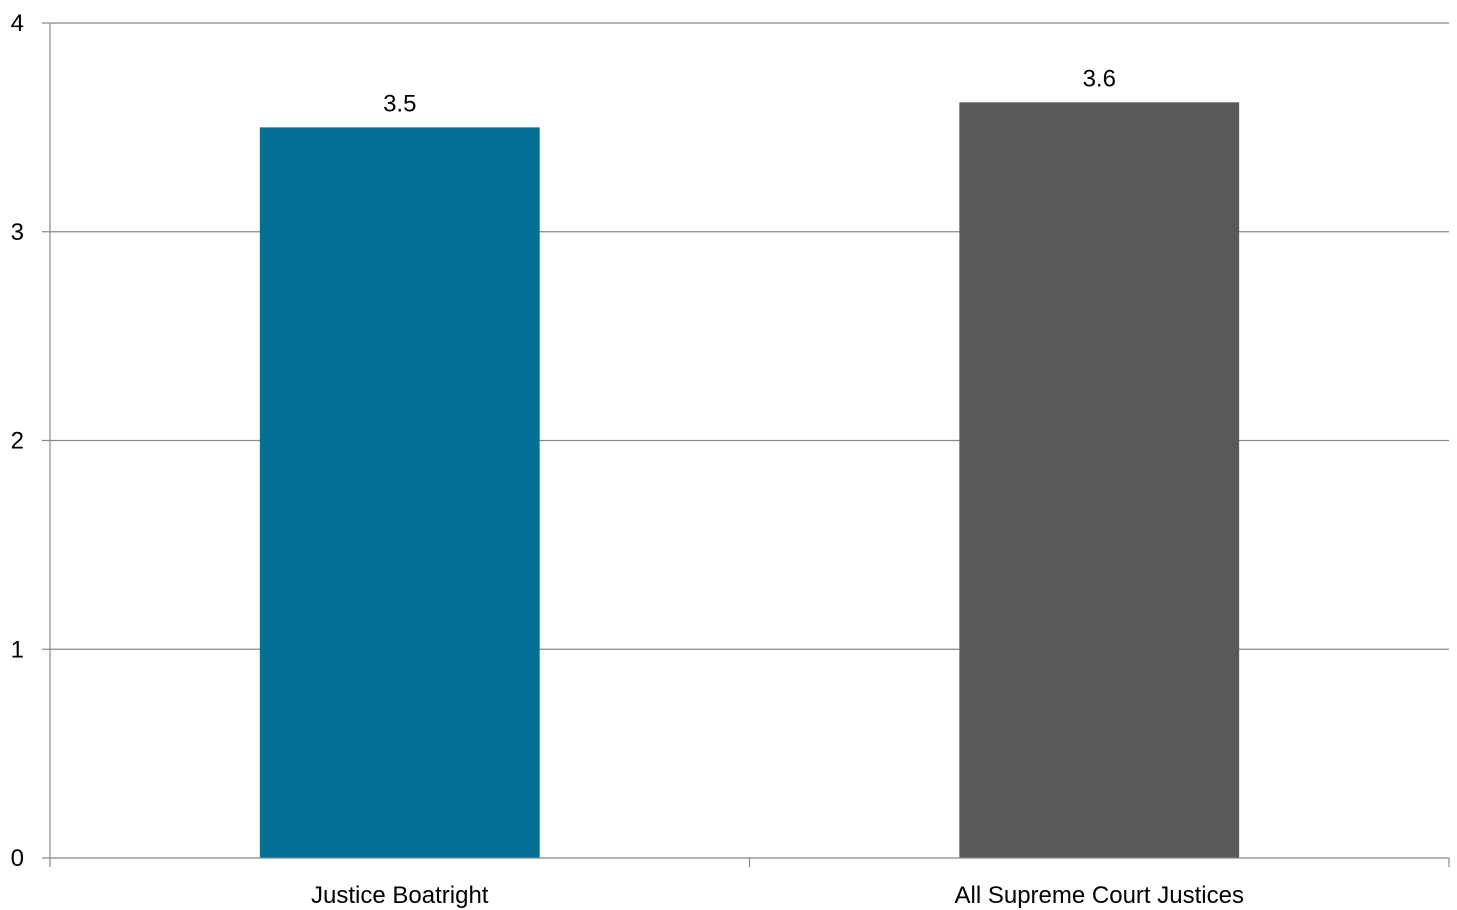  I want to click on y-tick-label: 3, so click(17, 232).